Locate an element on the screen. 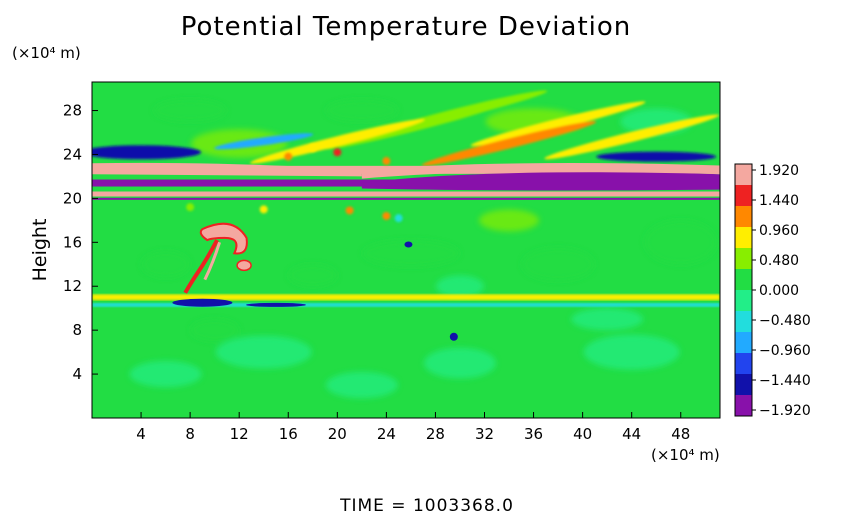 The width and height of the screenshot is (854, 519). x-tick-label: 8 is located at coordinates (190, 434).